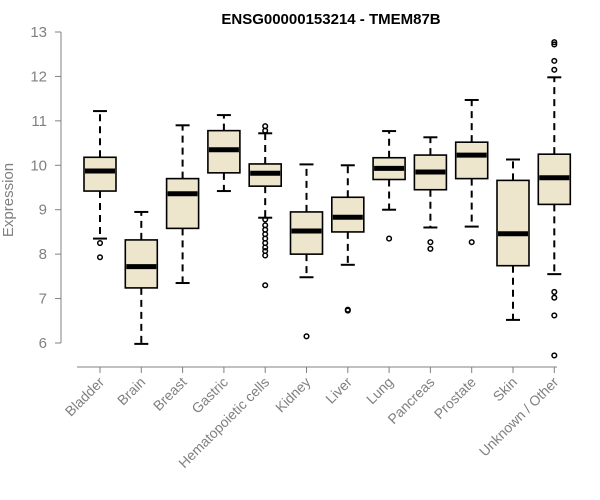 The height and width of the screenshot is (500, 600). What do you see at coordinates (455, 398) in the screenshot?
I see `x-tick-label: Prostate` at bounding box center [455, 398].